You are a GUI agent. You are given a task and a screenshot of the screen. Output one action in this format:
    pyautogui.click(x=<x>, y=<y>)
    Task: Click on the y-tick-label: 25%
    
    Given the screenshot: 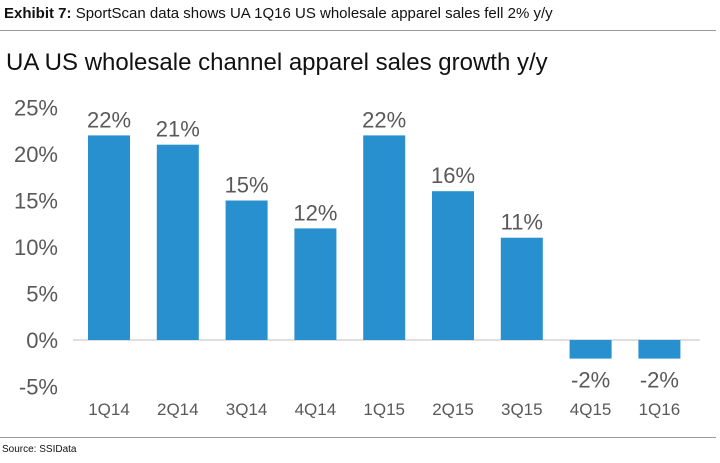 What is the action you would take?
    pyautogui.click(x=36, y=108)
    